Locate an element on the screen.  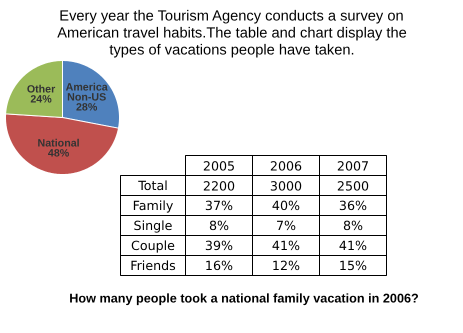
text: 16% is located at coordinates (219, 265).